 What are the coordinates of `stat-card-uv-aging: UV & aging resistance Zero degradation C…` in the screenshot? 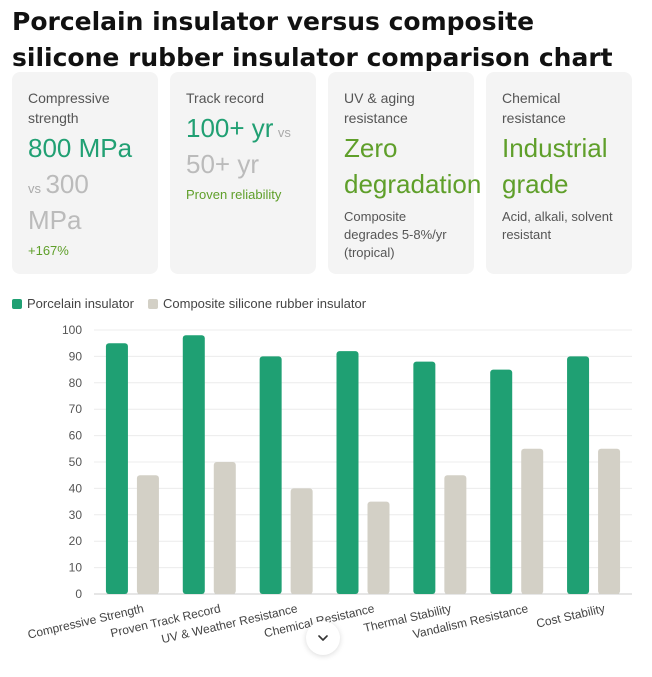 It's located at (405, 173).